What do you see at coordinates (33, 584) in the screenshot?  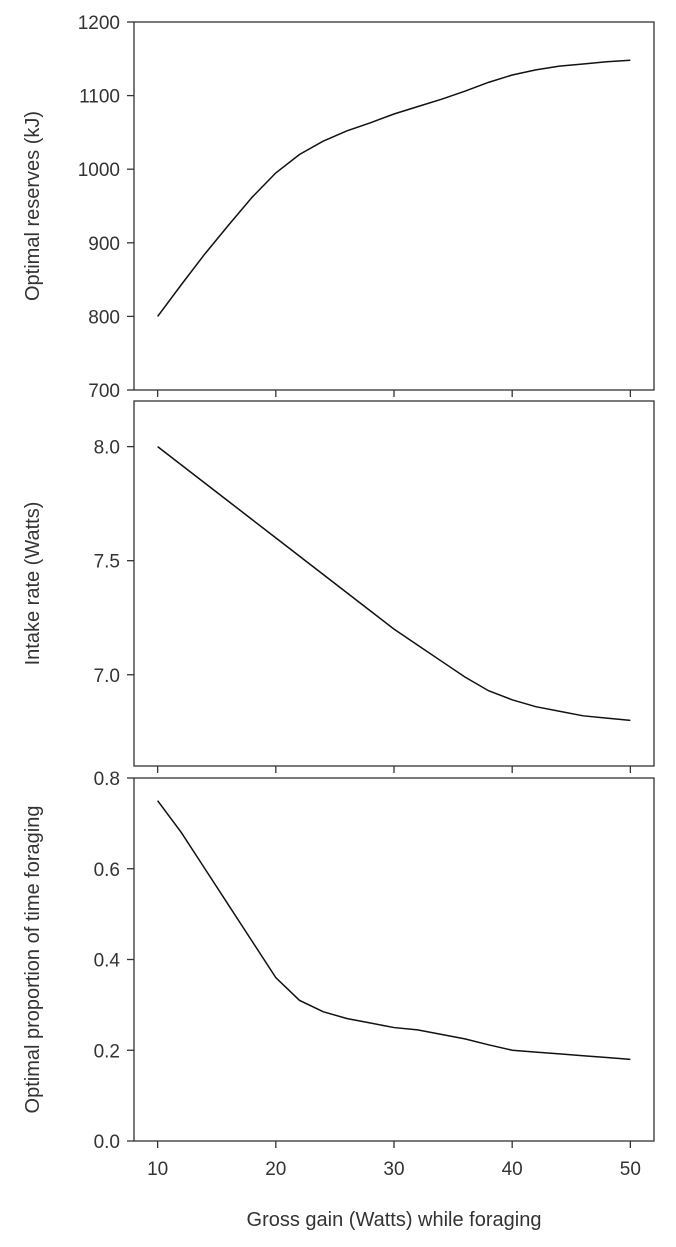 I see `y-axis-title-intake: Intake rate (Watts)` at bounding box center [33, 584].